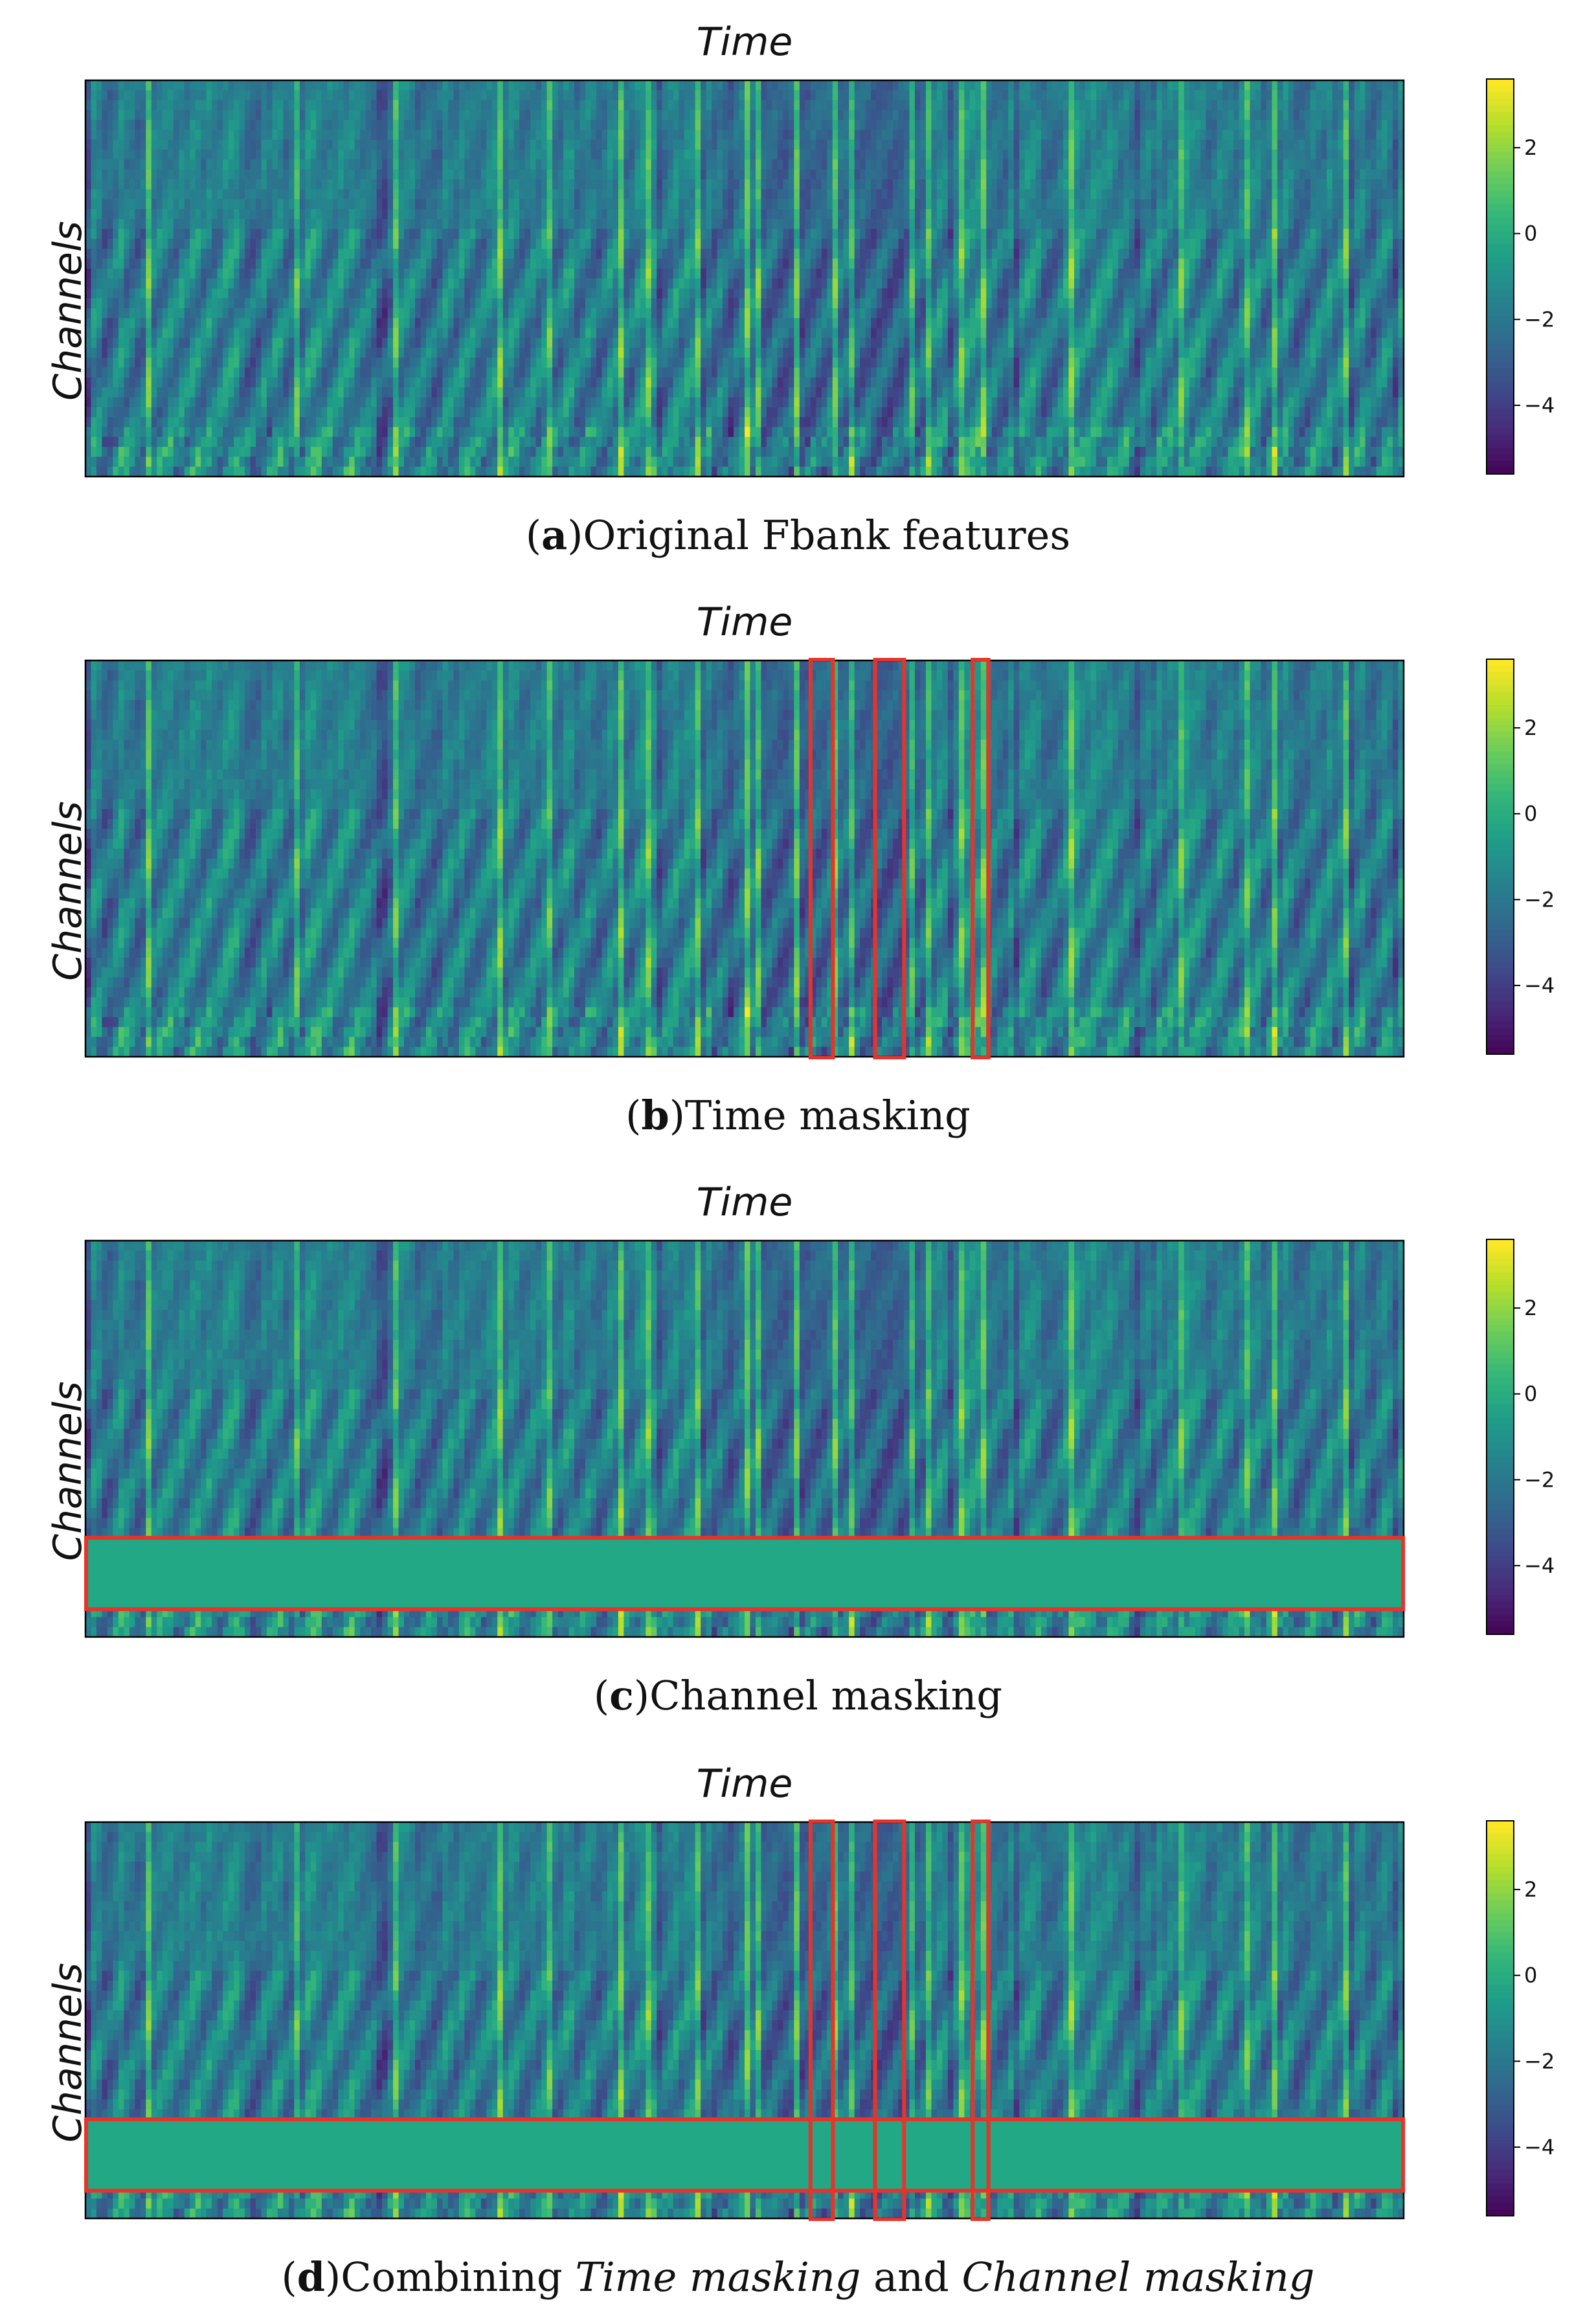 The height and width of the screenshot is (2322, 1596). What do you see at coordinates (554, 535) in the screenshot?
I see `caption-letter: a` at bounding box center [554, 535].